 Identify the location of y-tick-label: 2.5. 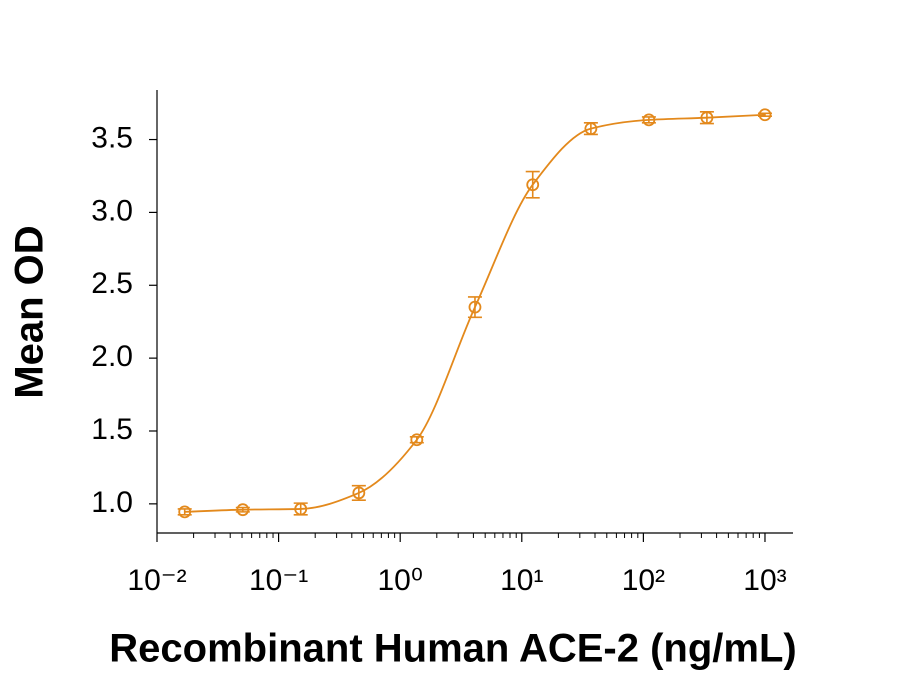
(112, 283).